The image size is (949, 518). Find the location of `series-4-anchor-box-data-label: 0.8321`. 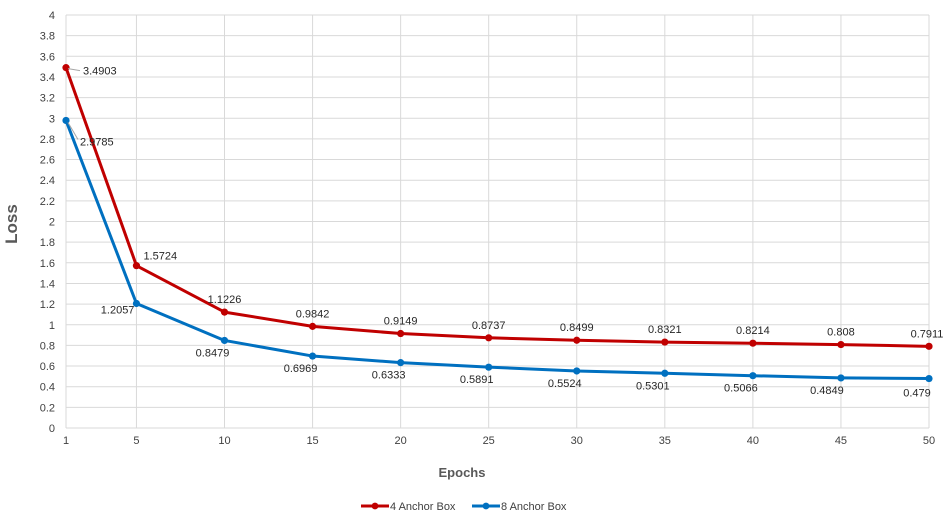

series-4-anchor-box-data-label: 0.8321 is located at coordinates (665, 330).